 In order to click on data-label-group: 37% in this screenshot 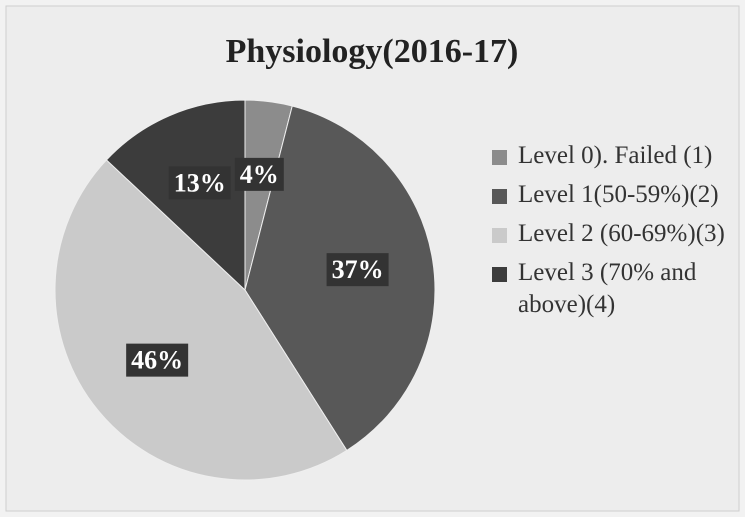, I will do `click(357, 270)`.